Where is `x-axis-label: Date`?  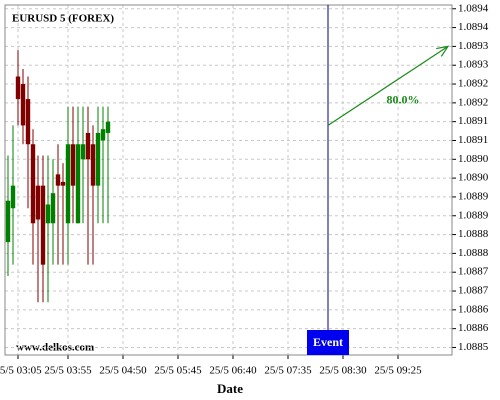 x-axis-label: Date is located at coordinates (230, 388).